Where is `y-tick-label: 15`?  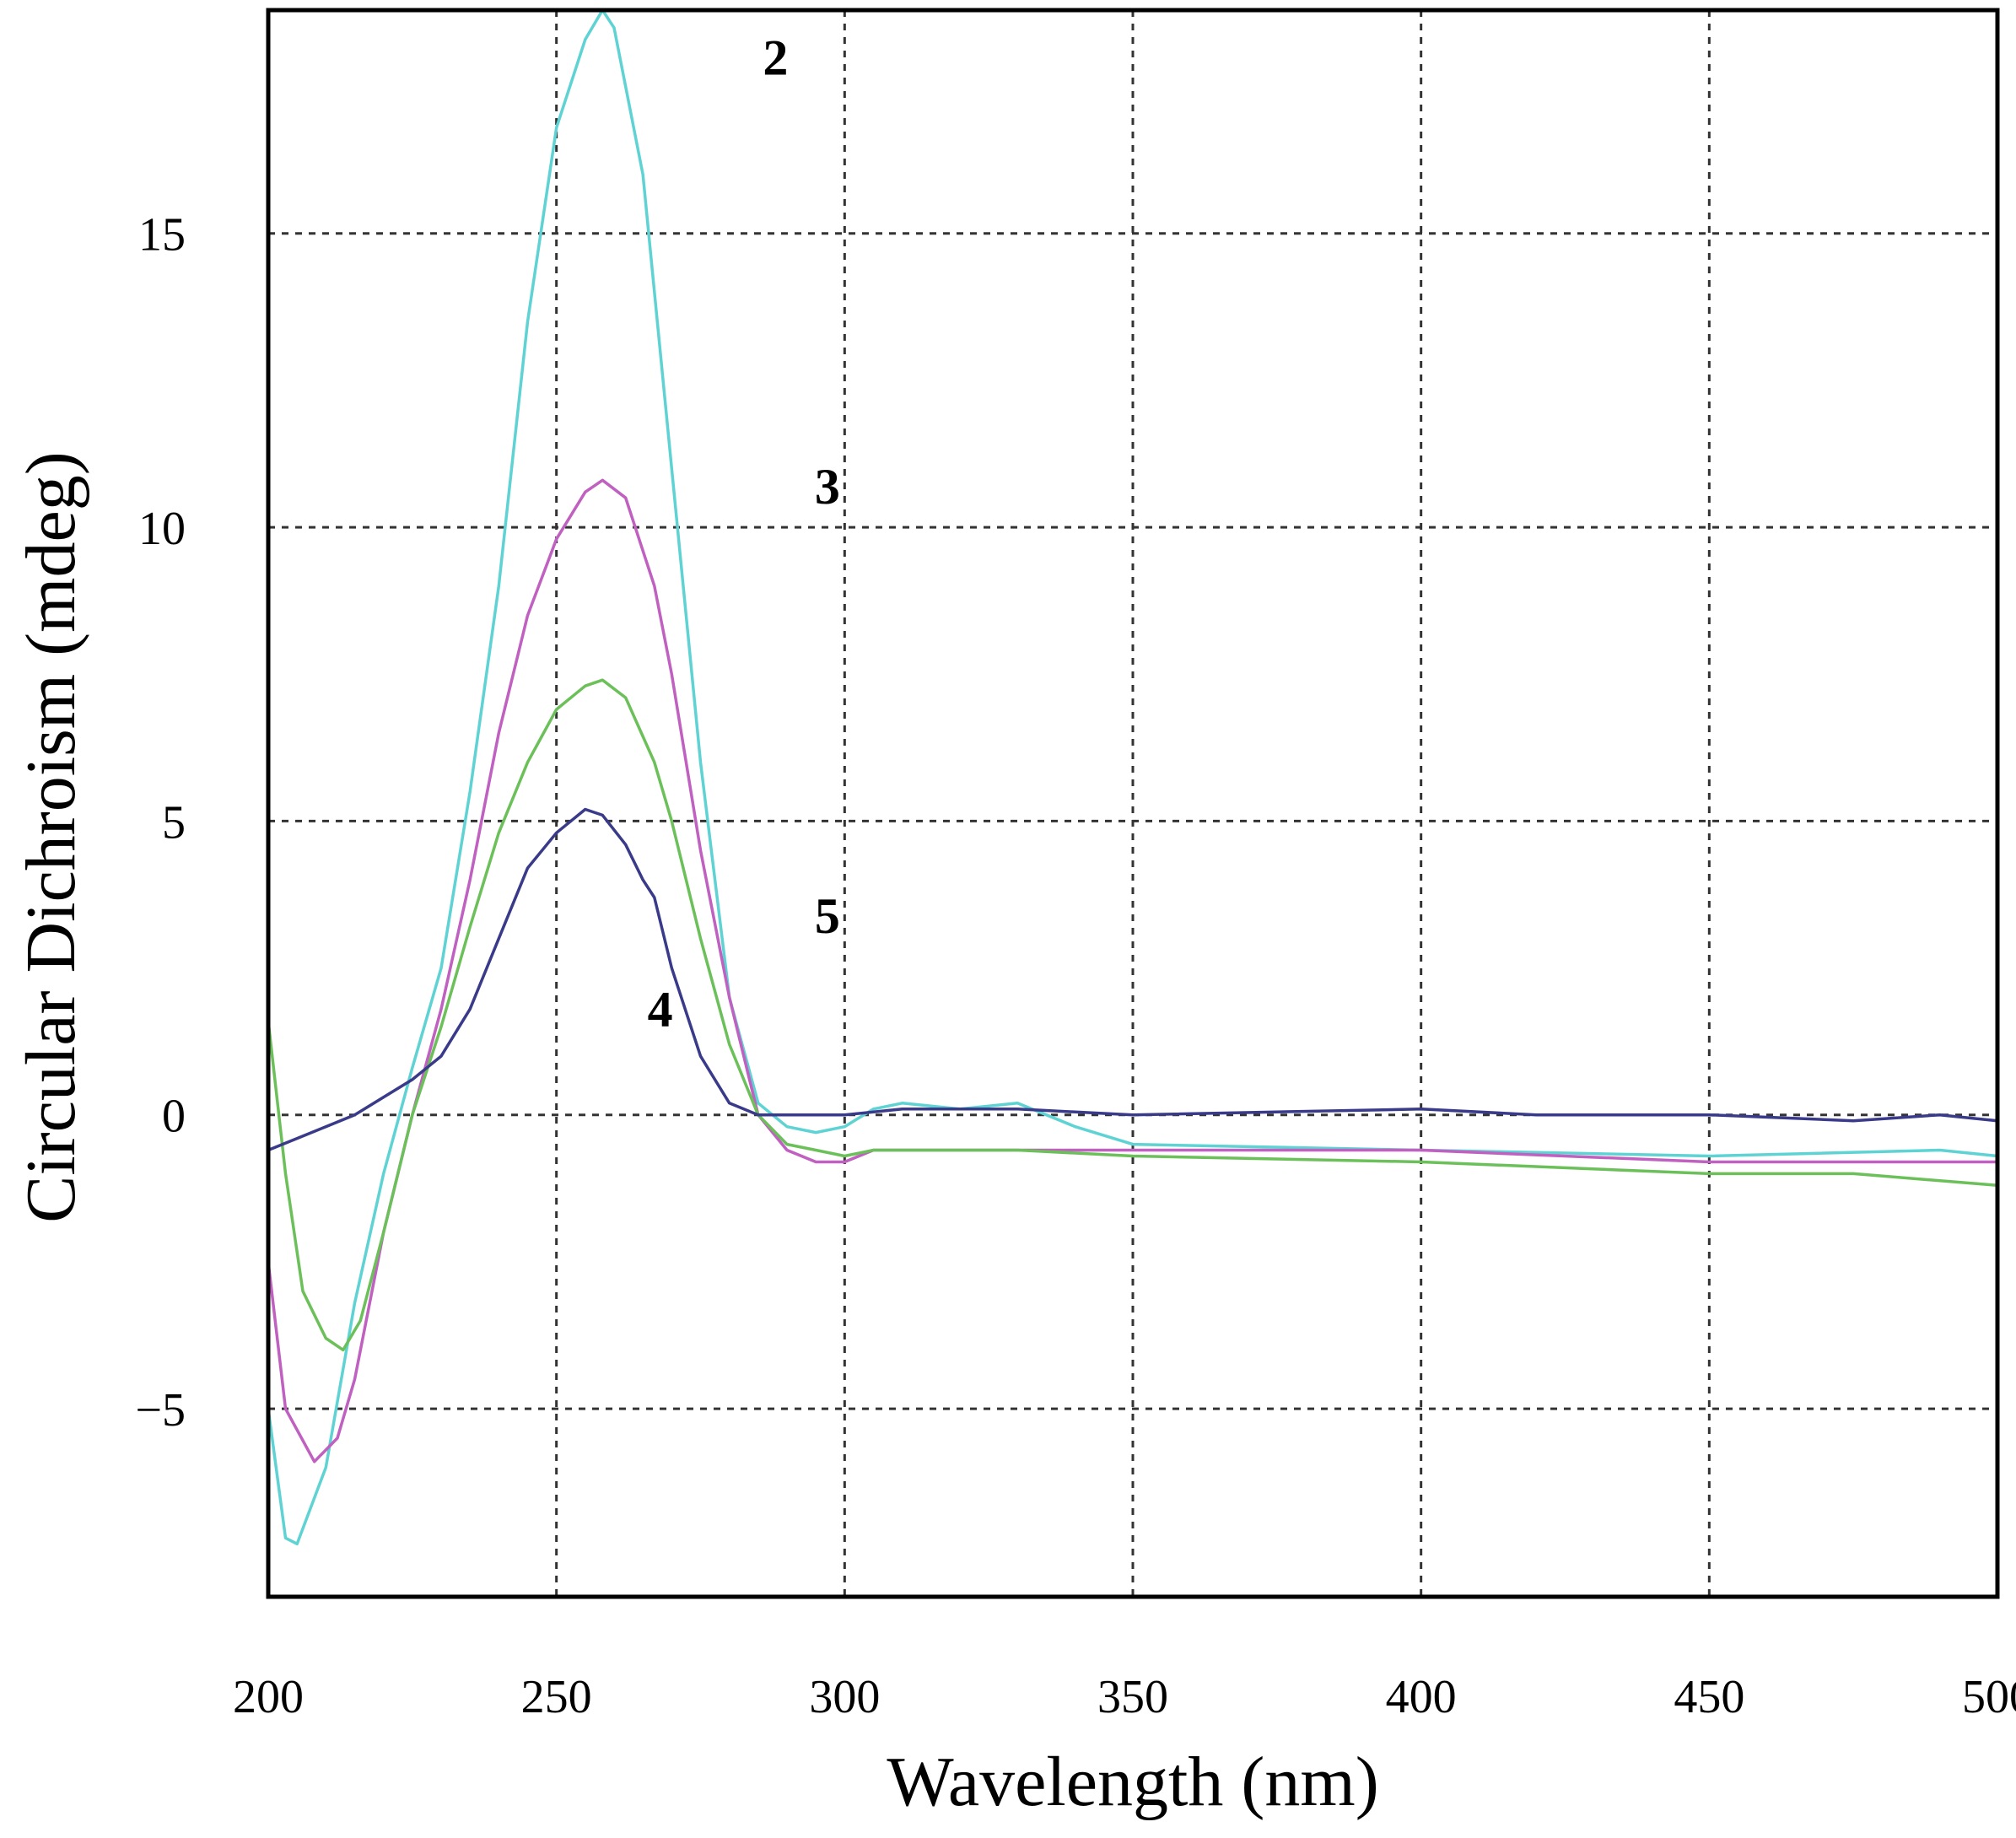 y-tick-label: 15 is located at coordinates (162, 235).